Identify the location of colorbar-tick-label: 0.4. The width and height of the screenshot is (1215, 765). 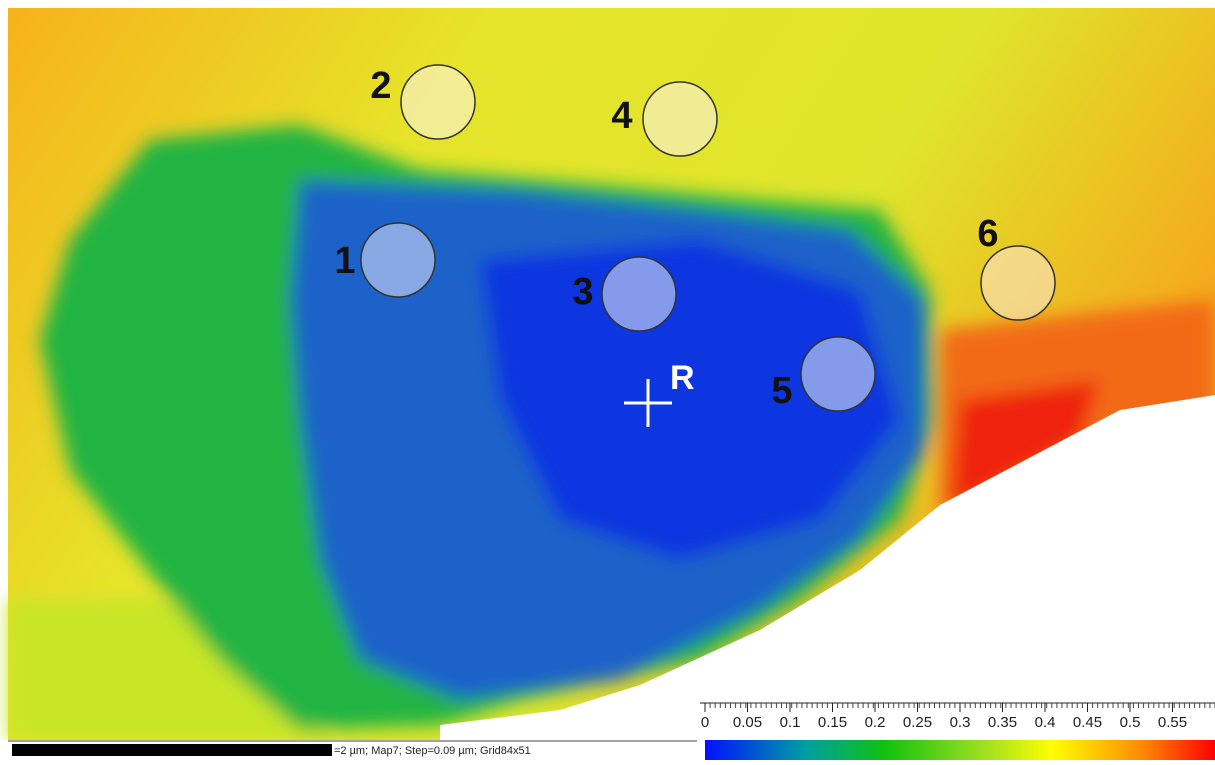
(1045, 722).